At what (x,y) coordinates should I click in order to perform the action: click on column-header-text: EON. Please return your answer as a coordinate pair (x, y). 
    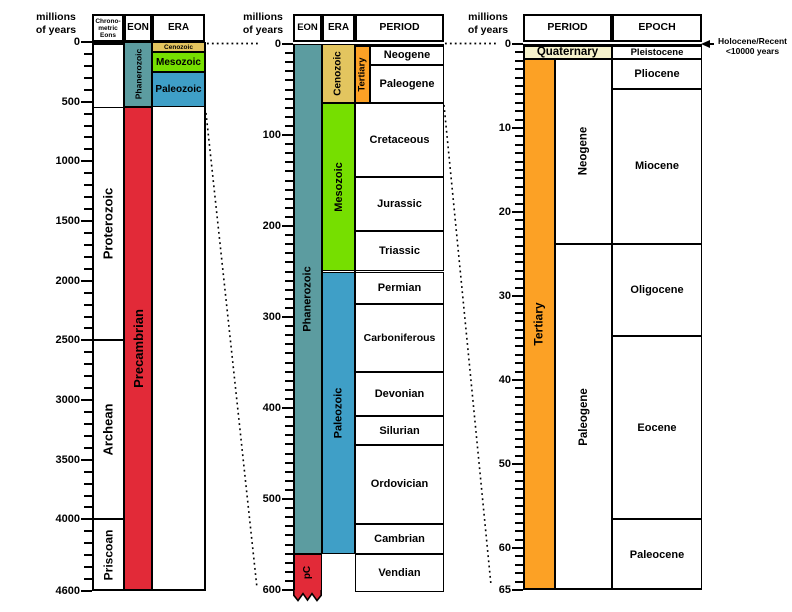
    Looking at the image, I should click on (307, 27).